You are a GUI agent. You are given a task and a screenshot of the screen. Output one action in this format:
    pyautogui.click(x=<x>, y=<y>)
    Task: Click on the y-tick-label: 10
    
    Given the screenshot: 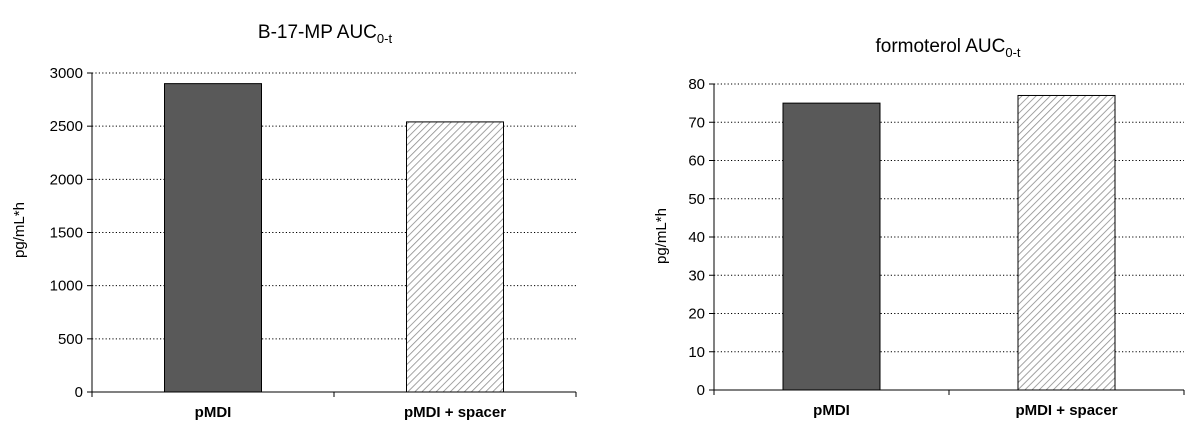 What is the action you would take?
    pyautogui.click(x=696, y=352)
    